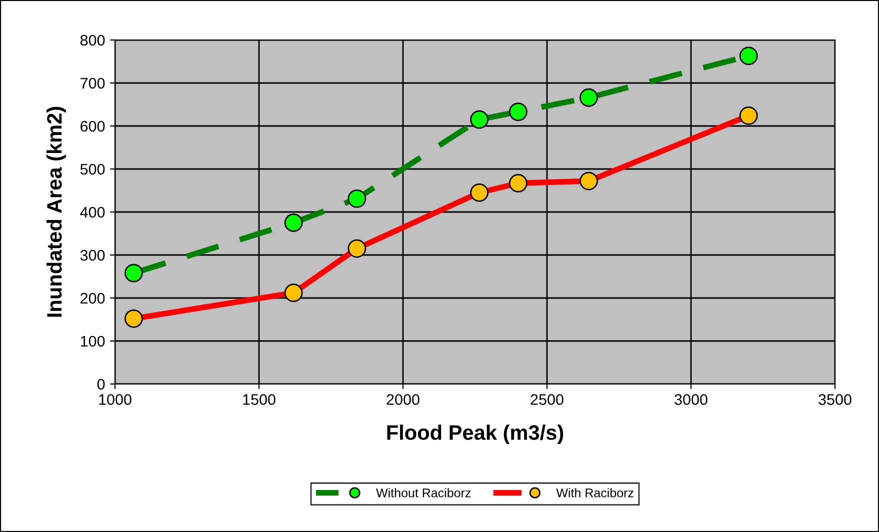 This screenshot has width=879, height=532. Describe the element at coordinates (92, 298) in the screenshot. I see `y-tick-label: 200` at that location.